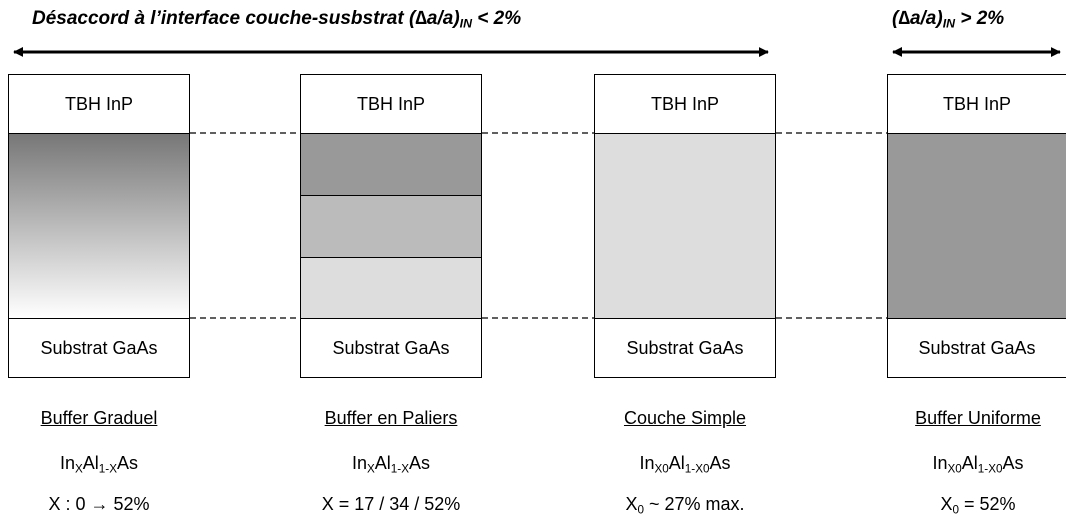  What do you see at coordinates (391, 418) in the screenshot?
I see `buffer-name: Buffer en Paliers` at bounding box center [391, 418].